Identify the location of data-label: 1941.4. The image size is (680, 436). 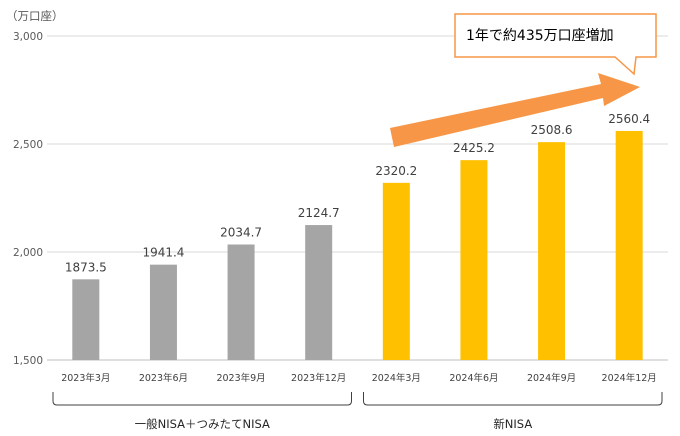
(163, 253).